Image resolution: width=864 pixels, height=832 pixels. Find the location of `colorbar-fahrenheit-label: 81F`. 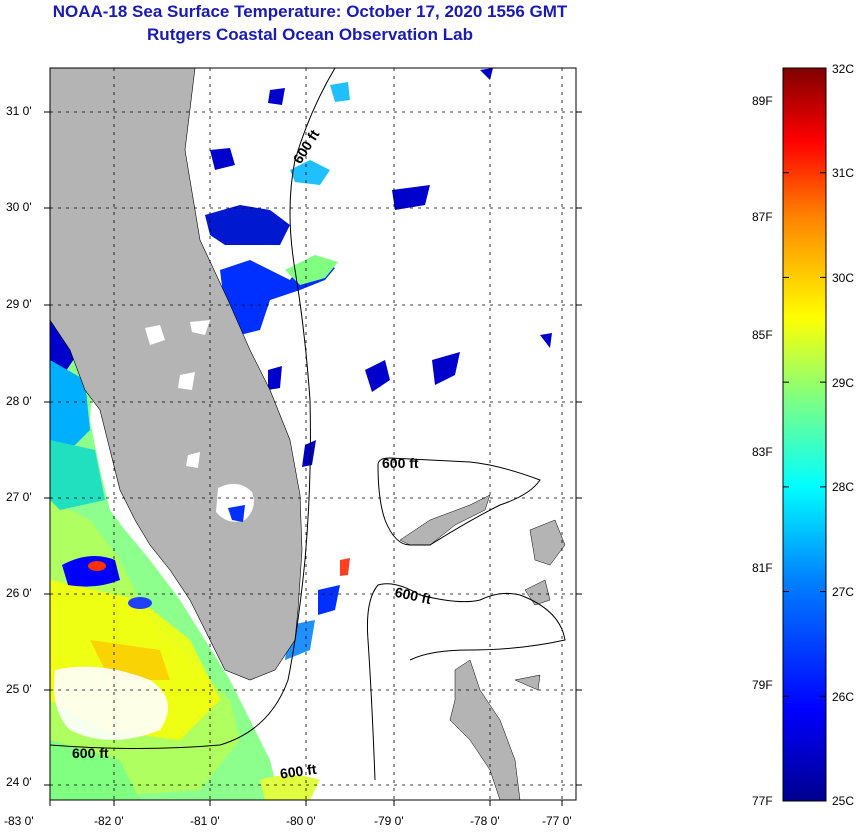

colorbar-fahrenheit-label: 81F is located at coordinates (762, 568).